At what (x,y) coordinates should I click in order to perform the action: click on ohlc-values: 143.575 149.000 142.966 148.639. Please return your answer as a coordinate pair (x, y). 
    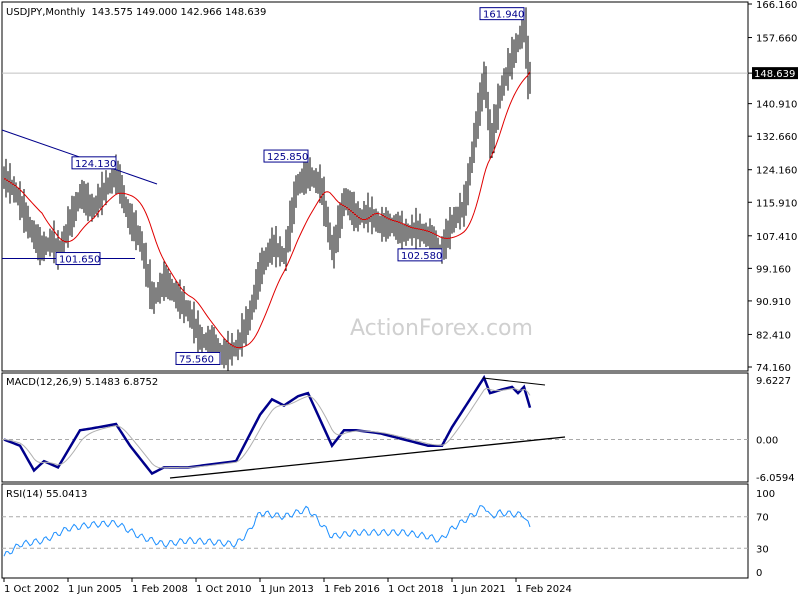
    Looking at the image, I should click on (178, 12).